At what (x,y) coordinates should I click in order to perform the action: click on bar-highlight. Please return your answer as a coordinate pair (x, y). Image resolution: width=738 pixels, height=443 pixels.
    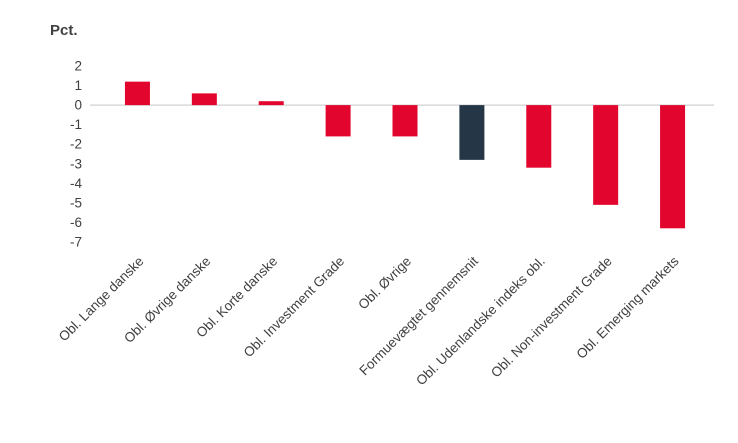
    Looking at the image, I should click on (472, 132).